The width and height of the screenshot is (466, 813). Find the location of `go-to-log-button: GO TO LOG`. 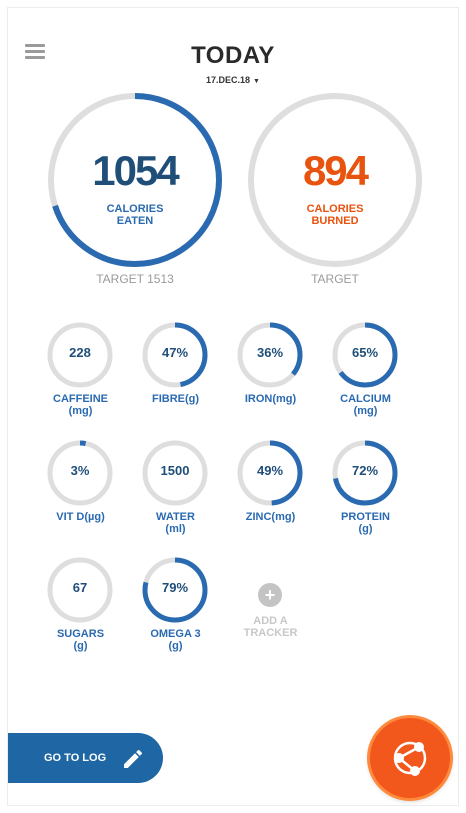

go-to-log-button: GO TO LOG is located at coordinates (85, 758).